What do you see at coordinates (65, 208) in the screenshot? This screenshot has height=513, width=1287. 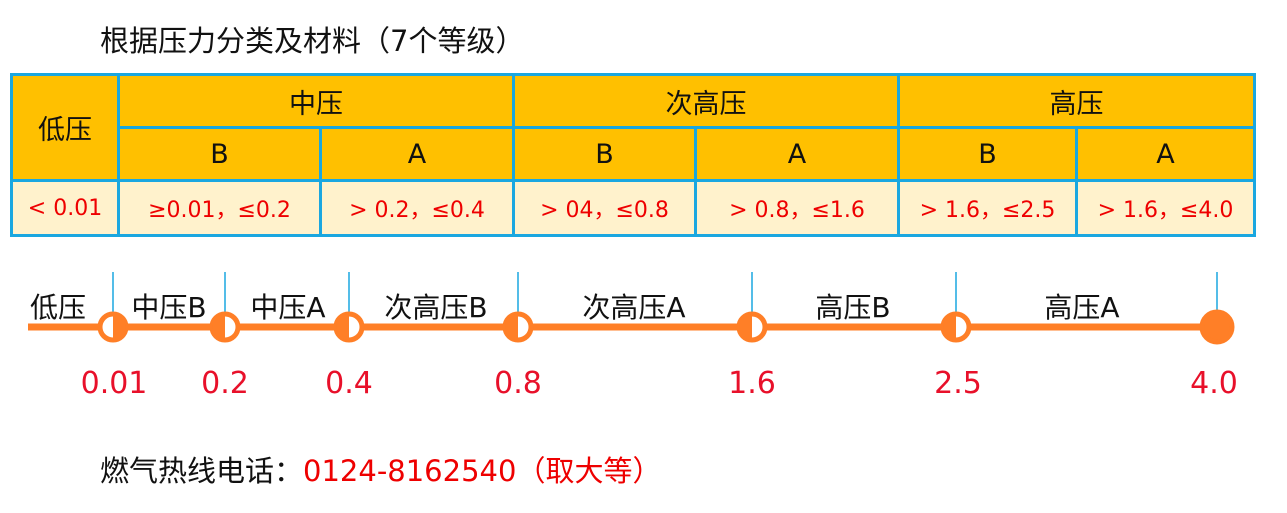 I see `range-cell: < 0.01` at bounding box center [65, 208].